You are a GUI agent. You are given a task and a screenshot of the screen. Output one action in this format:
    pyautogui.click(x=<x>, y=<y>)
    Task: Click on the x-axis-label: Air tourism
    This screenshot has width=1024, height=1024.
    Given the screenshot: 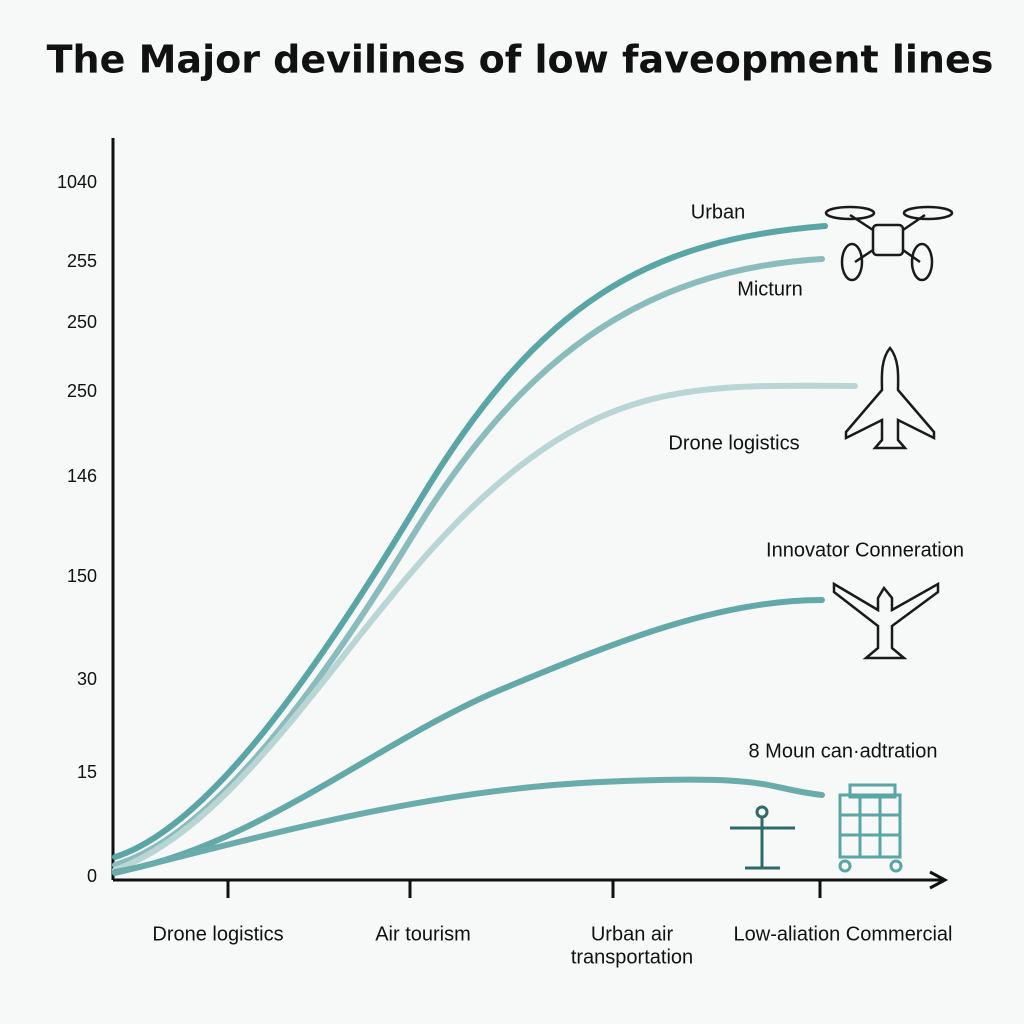 What is the action you would take?
    pyautogui.click(x=423, y=934)
    